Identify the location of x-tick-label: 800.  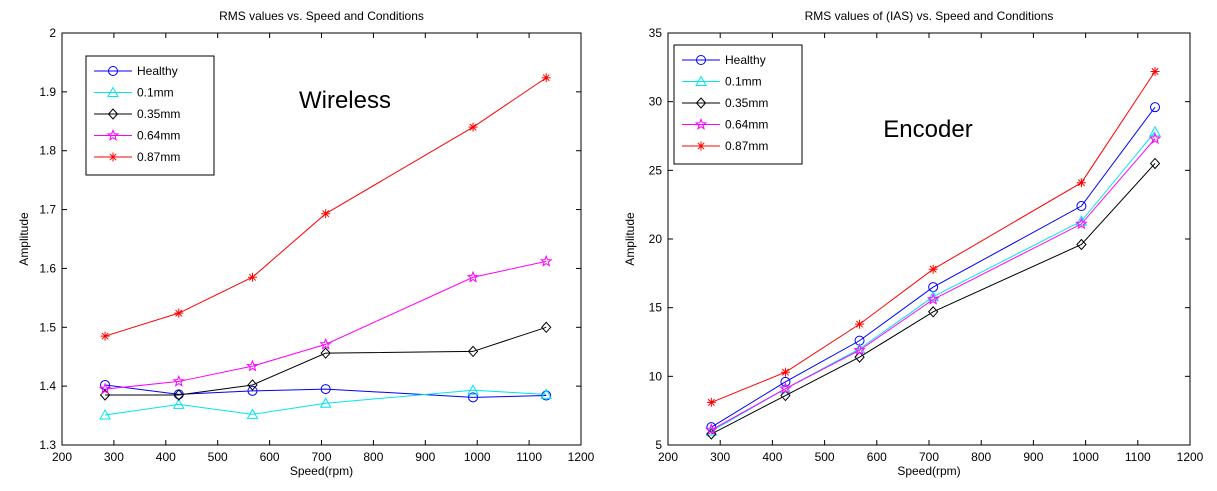
(373, 457).